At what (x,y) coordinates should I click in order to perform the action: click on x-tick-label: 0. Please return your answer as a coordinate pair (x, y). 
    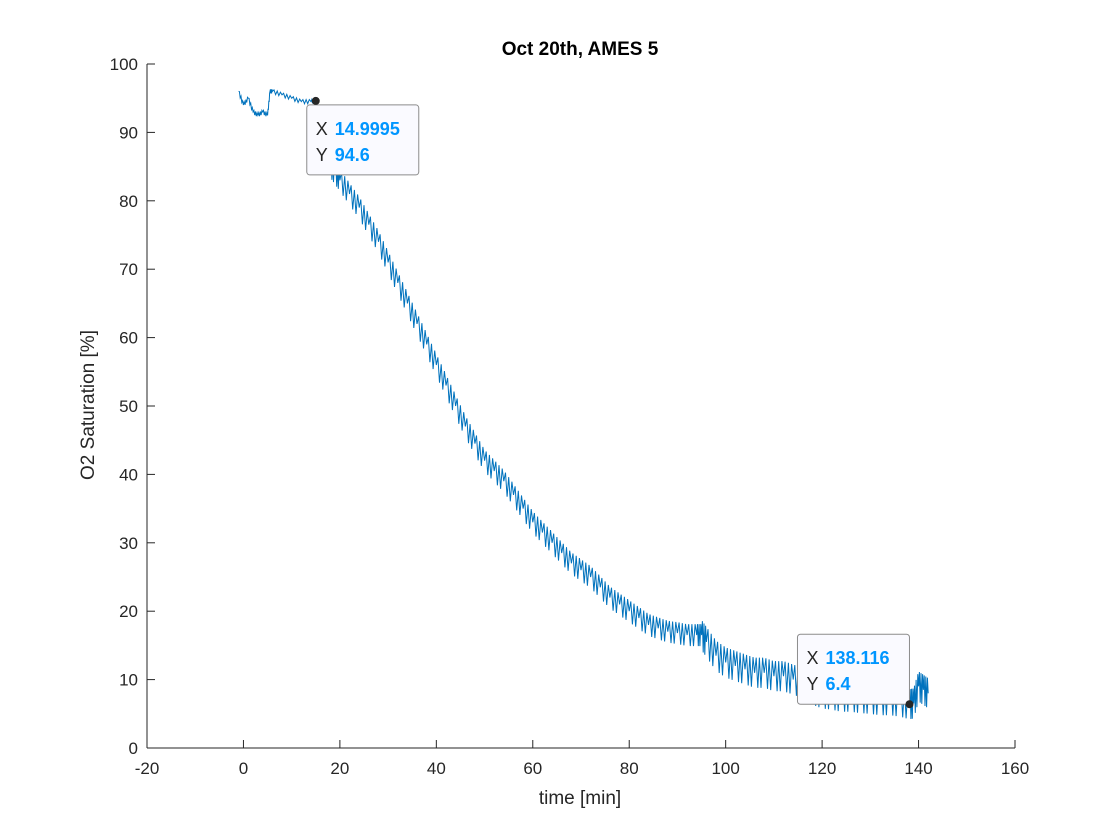
    Looking at the image, I should click on (243, 768).